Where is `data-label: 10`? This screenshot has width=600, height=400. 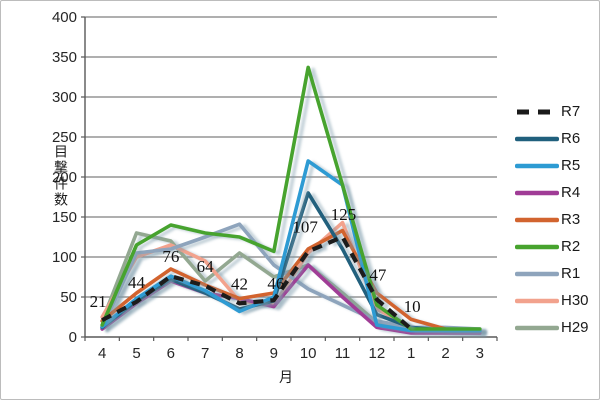 data-label: 10 is located at coordinates (412, 306).